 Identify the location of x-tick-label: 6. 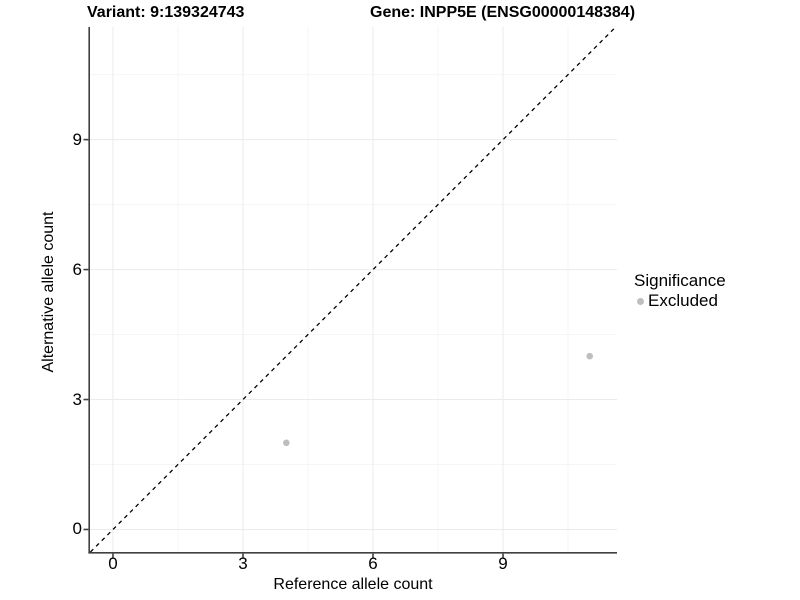
(373, 563).